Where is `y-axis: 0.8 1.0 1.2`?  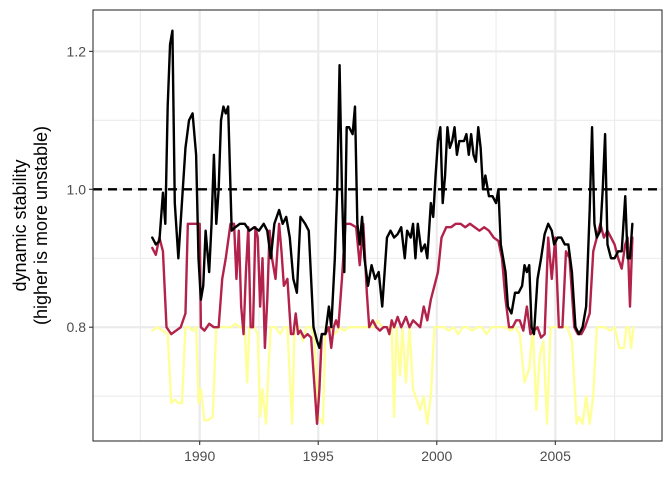 y-axis: 0.8 1.0 1.2 is located at coordinates (80, 189).